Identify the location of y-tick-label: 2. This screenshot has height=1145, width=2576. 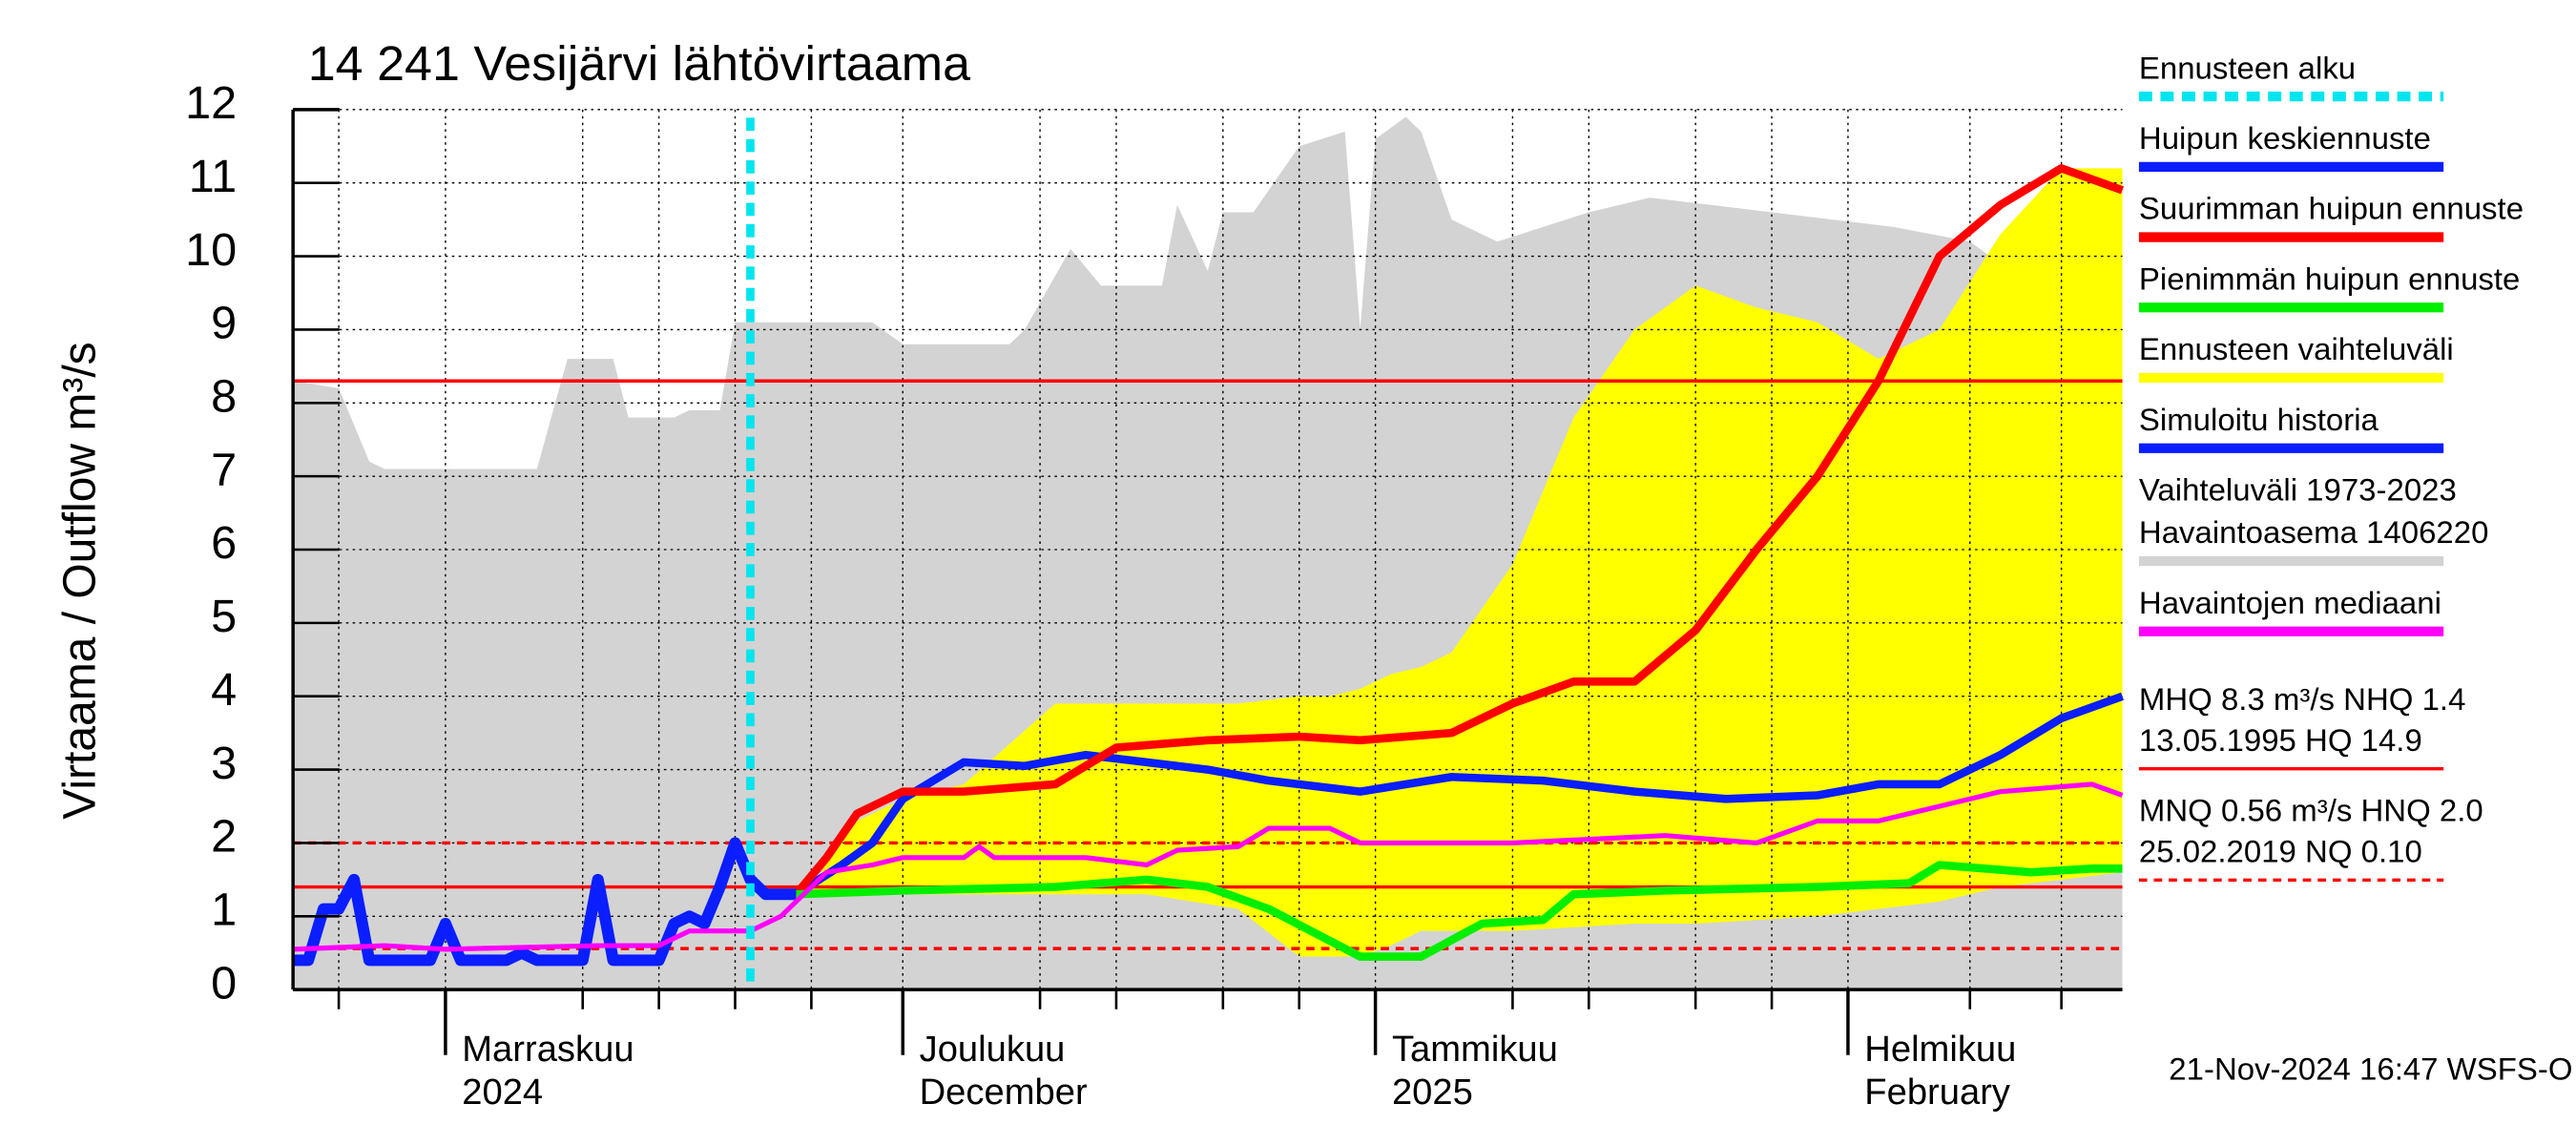
(224, 837).